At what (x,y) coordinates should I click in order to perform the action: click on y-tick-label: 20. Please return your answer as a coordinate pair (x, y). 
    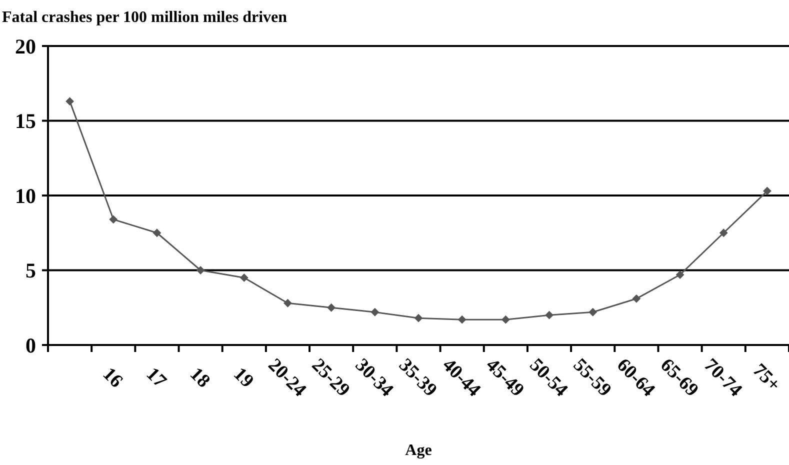
    Looking at the image, I should click on (25, 46).